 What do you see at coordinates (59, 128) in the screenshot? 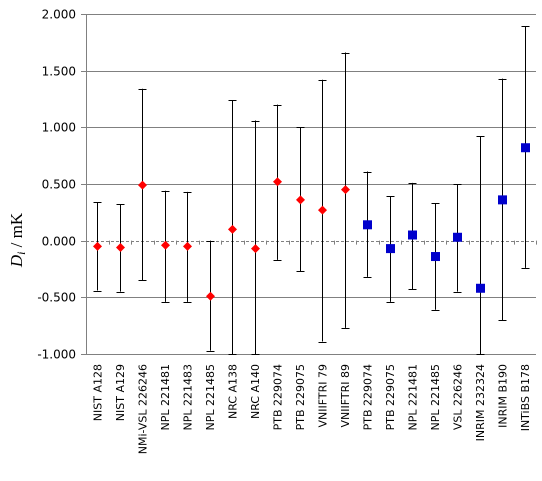
I see `y-tick-label: 1.000` at bounding box center [59, 128].